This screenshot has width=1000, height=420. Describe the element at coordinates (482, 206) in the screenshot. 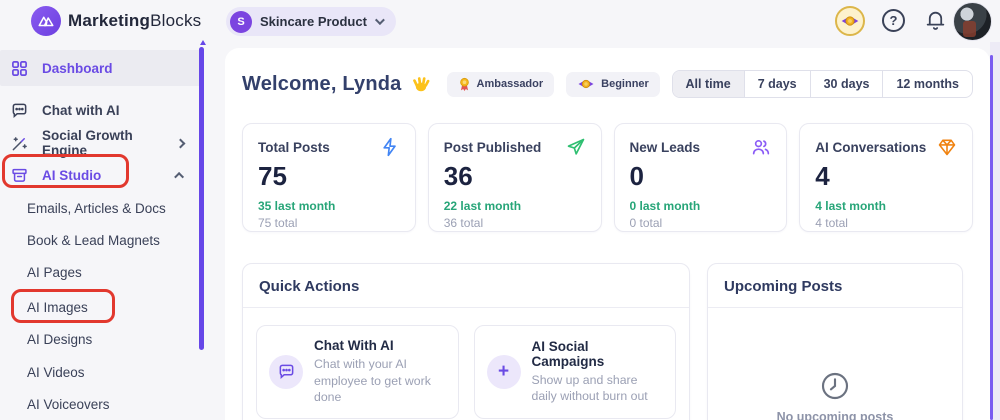

I see `stat-last-month: 22 last month` at that location.